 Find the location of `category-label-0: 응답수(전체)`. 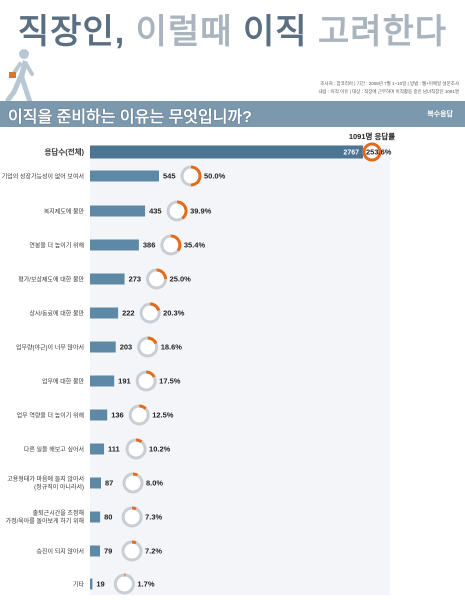

category-label-0: 응답수(전체) is located at coordinates (65, 152).